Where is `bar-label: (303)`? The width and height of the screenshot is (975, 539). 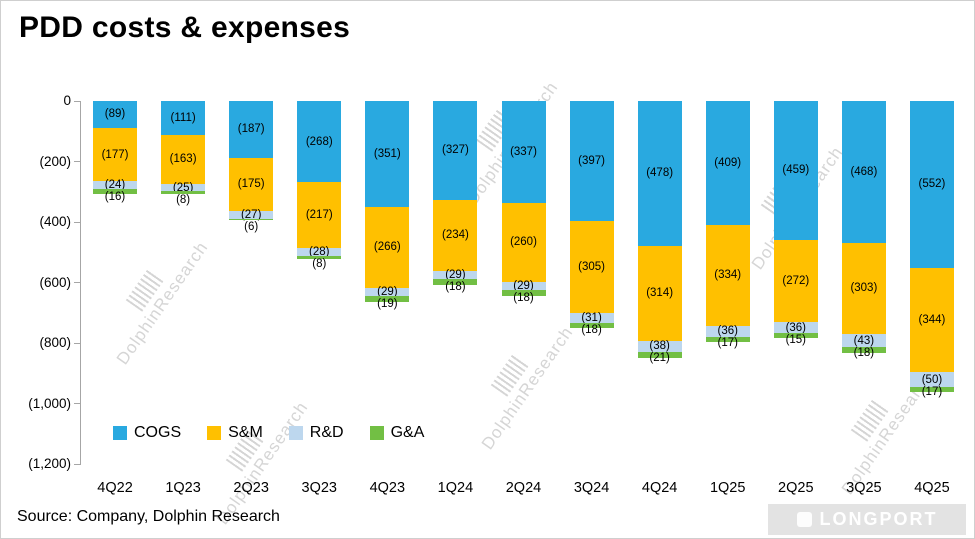 bar-label: (303) is located at coordinates (864, 288).